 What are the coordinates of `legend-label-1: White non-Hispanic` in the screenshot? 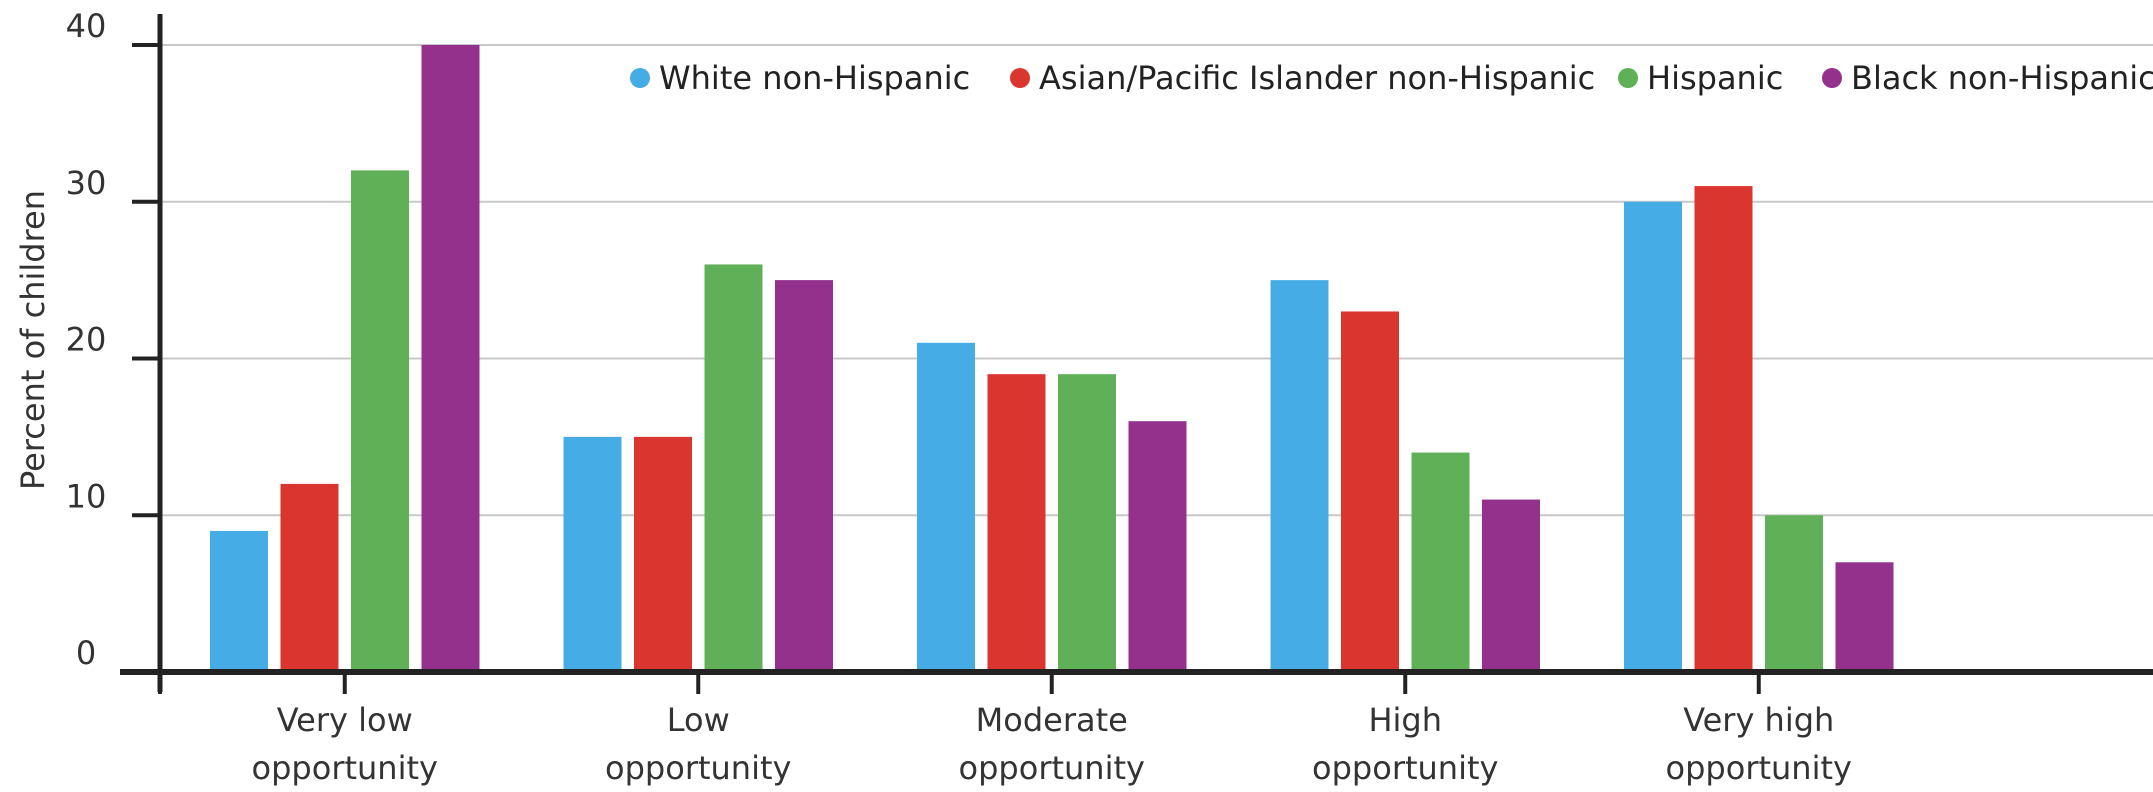 It's located at (814, 78).